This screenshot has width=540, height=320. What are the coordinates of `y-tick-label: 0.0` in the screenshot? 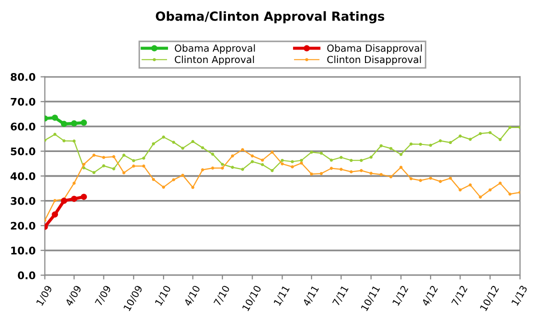 It's located at (27, 275).